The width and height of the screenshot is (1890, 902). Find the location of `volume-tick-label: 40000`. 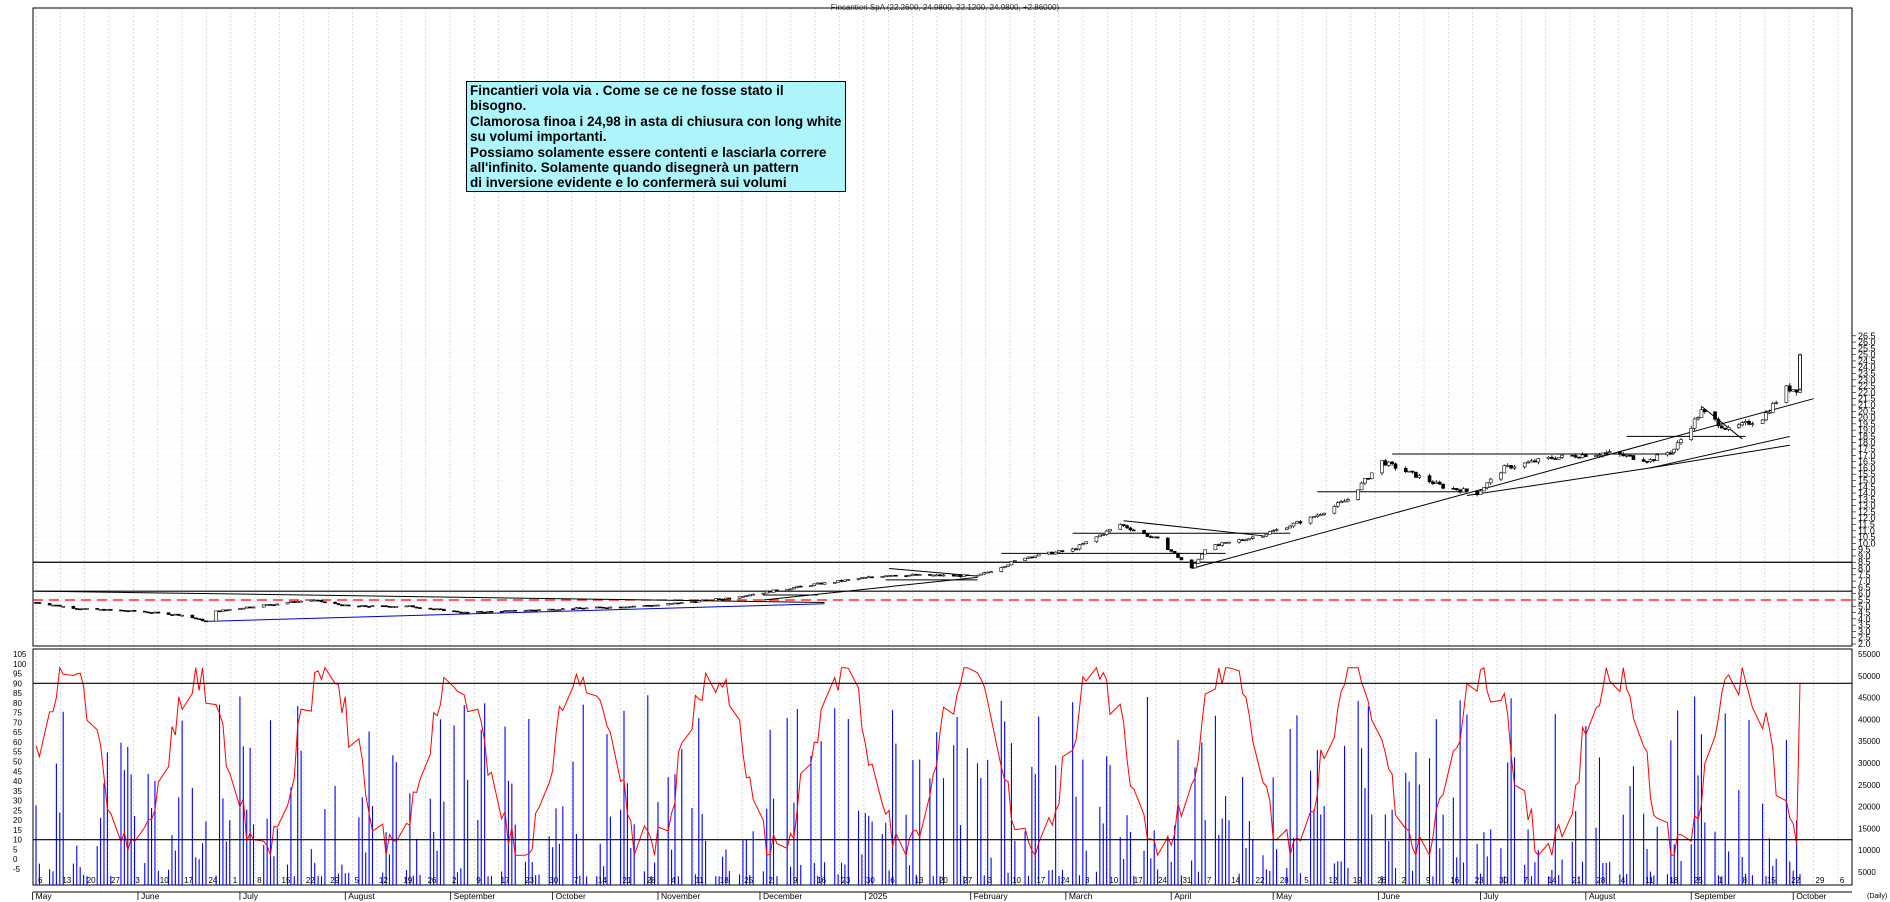

volume-tick-label: 40000 is located at coordinates (1869, 719).